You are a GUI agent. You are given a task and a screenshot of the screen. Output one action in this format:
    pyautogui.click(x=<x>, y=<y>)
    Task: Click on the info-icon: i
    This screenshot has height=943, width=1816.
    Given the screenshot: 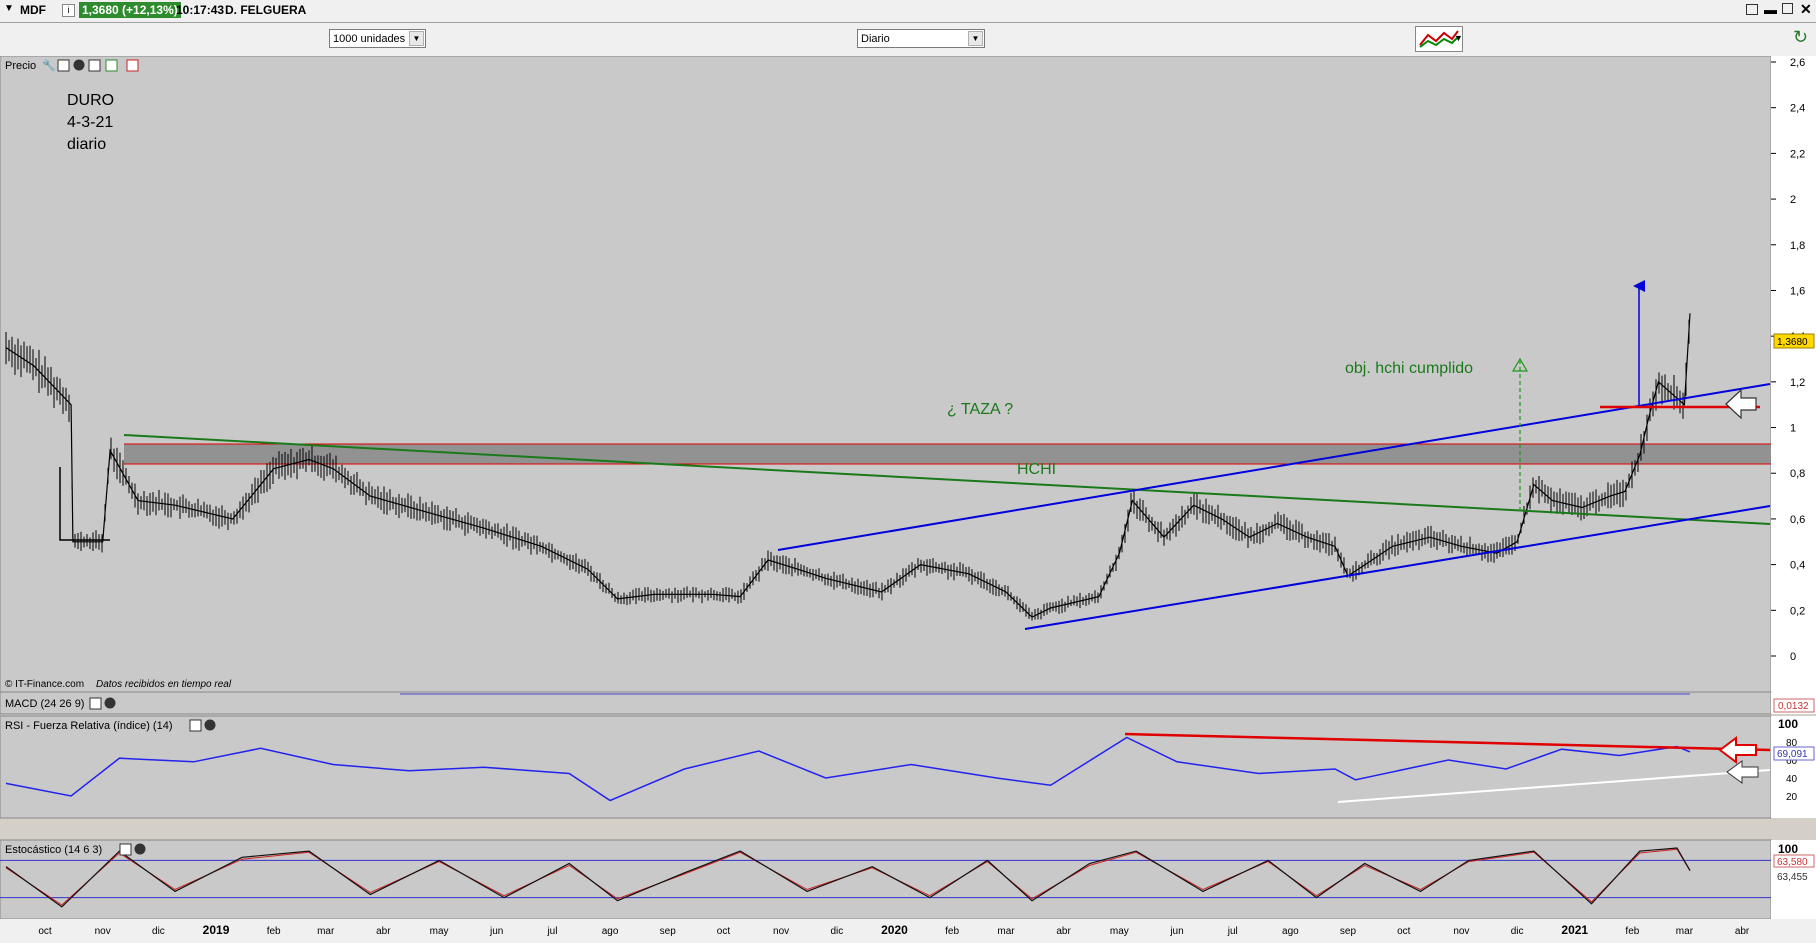 What is the action you would take?
    pyautogui.click(x=68, y=10)
    